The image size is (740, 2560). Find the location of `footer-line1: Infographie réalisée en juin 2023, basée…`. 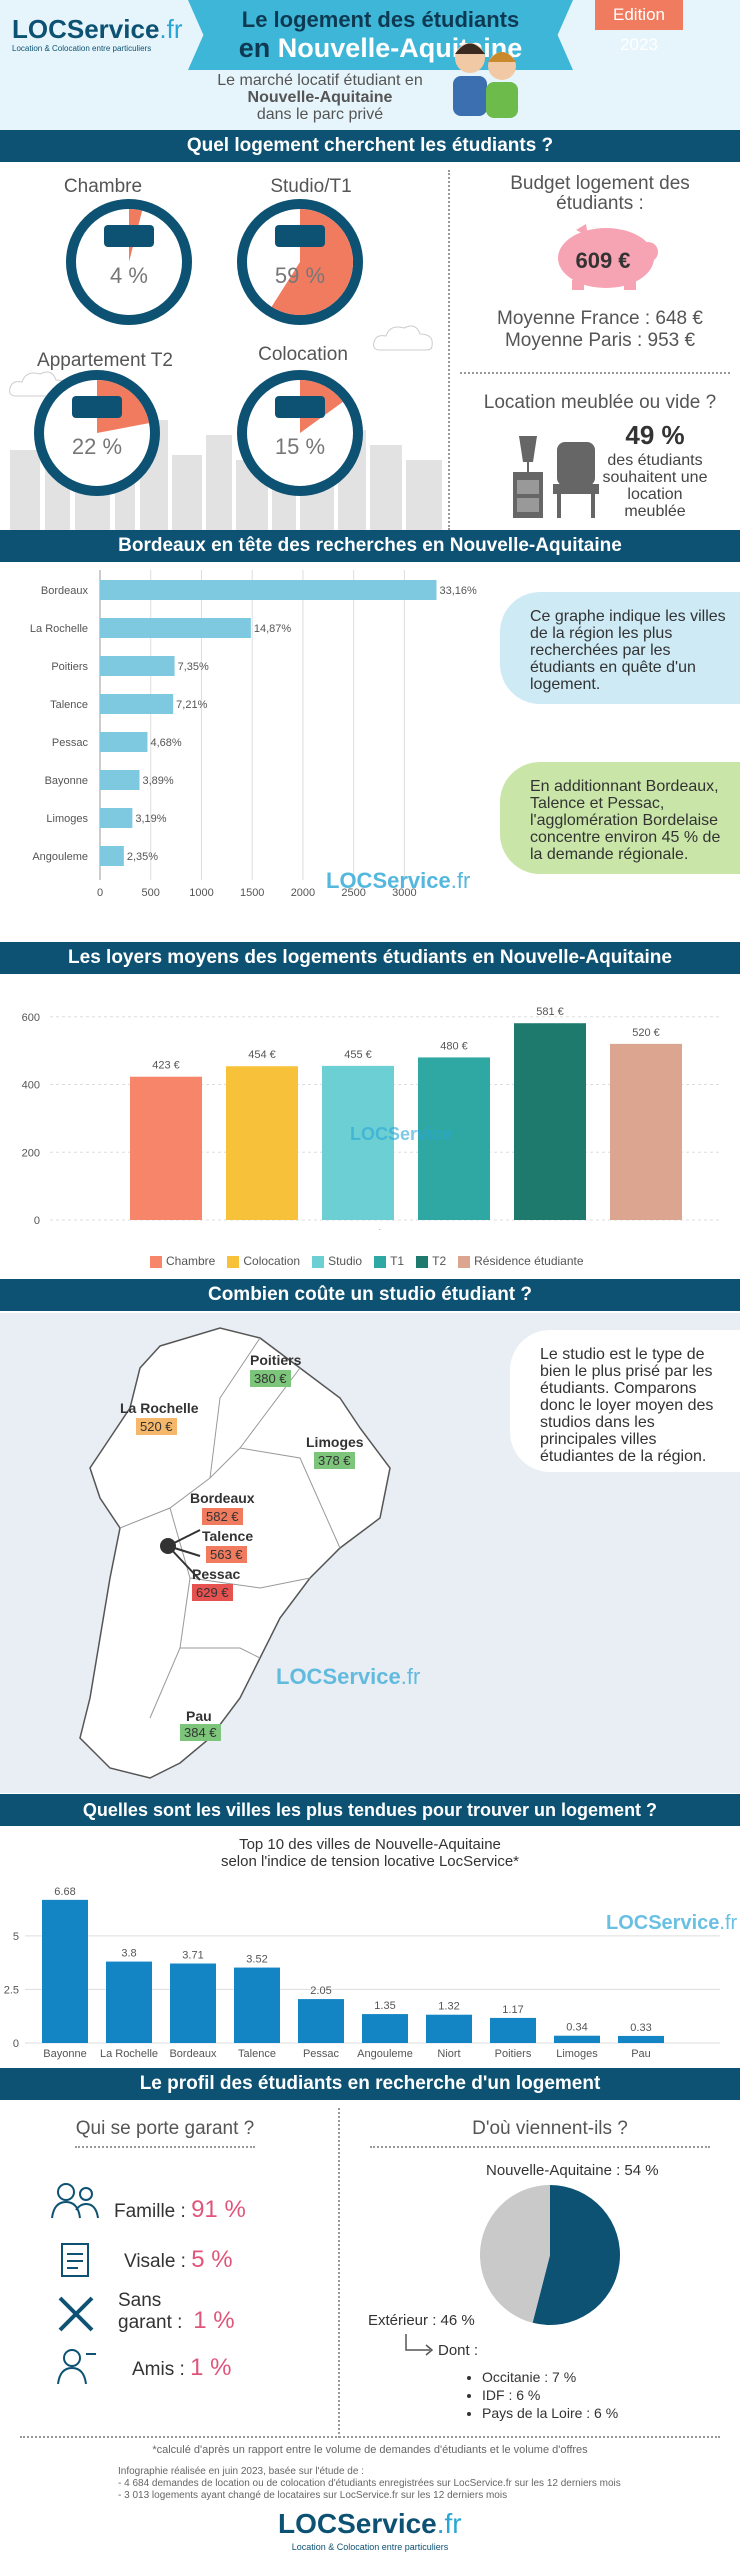

footer-line1: Infographie réalisée en juin 2023, basée… is located at coordinates (241, 2471).